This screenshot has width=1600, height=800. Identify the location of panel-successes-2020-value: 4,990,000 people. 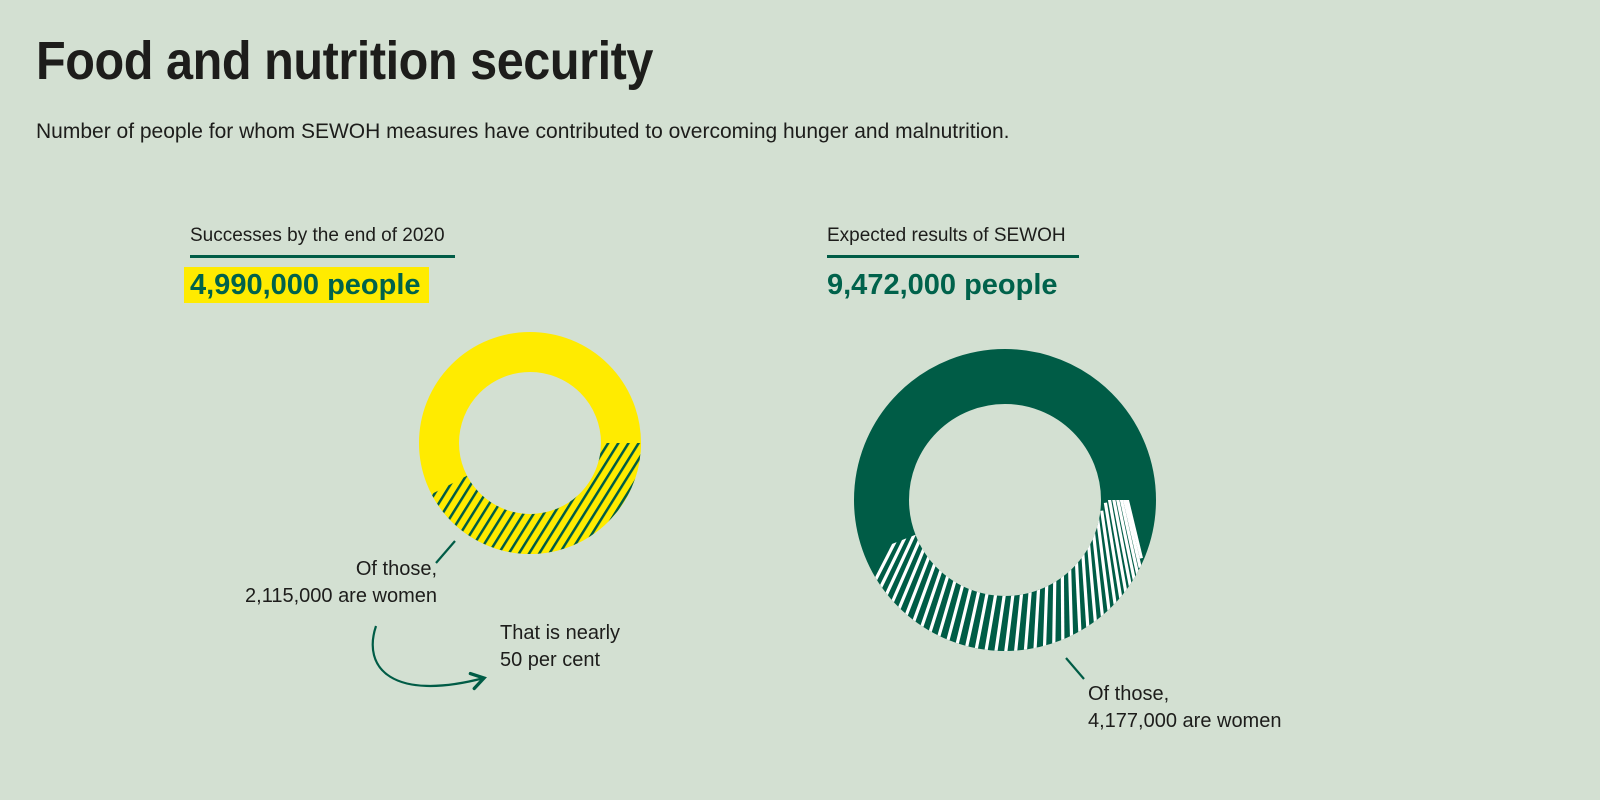
(306, 285).